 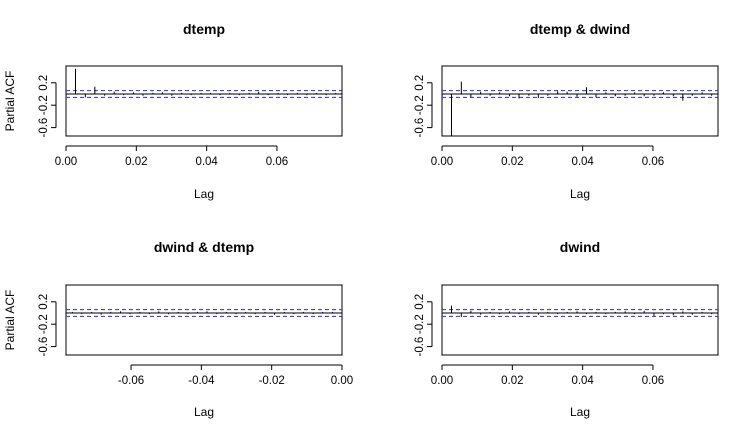 What do you see at coordinates (580, 247) in the screenshot?
I see `panel-title: dwind` at bounding box center [580, 247].